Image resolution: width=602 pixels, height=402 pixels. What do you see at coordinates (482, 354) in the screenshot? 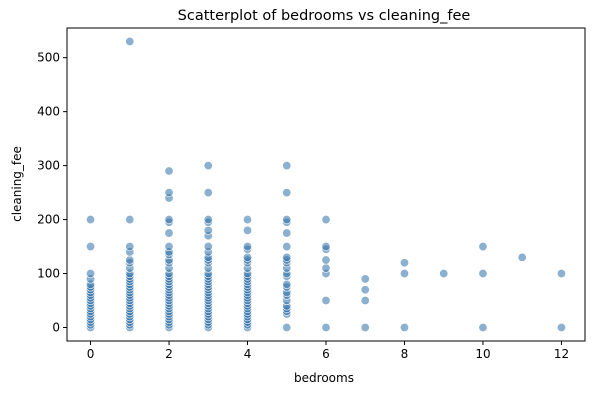
I see `x-tick-label: 10` at bounding box center [482, 354].